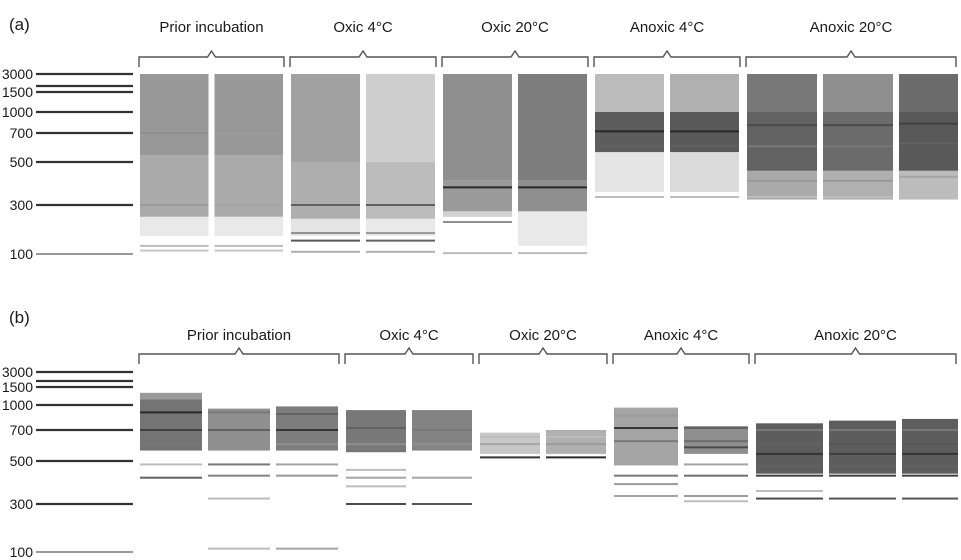 This screenshot has height=560, width=961. I want to click on group-label: Oxic 4°C, so click(409, 335).